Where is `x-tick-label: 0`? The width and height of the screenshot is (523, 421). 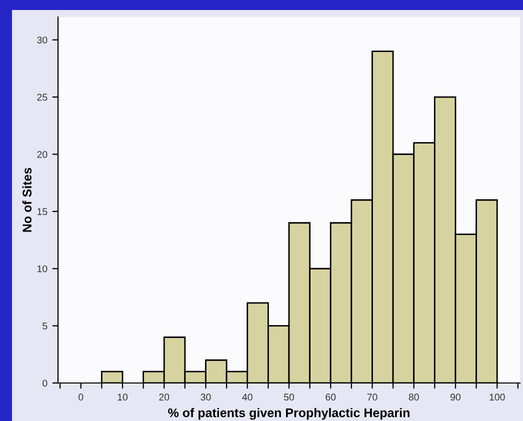 x-tick-label: 0 is located at coordinates (81, 397).